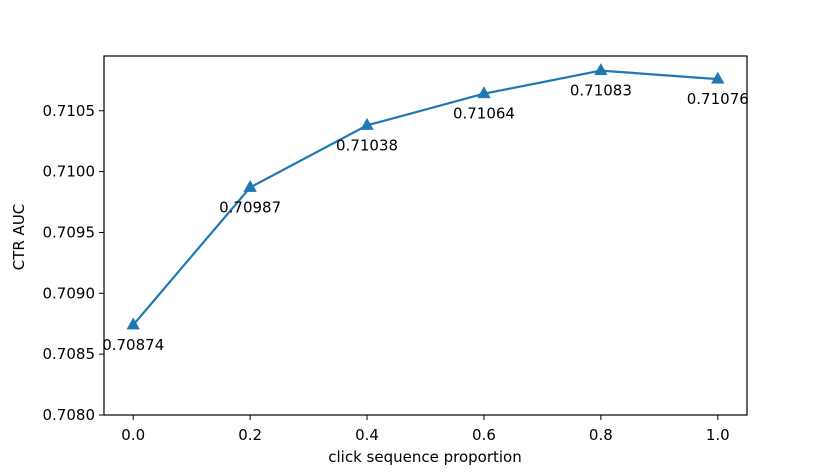  I want to click on data-point-label: 0.71064, so click(484, 114).